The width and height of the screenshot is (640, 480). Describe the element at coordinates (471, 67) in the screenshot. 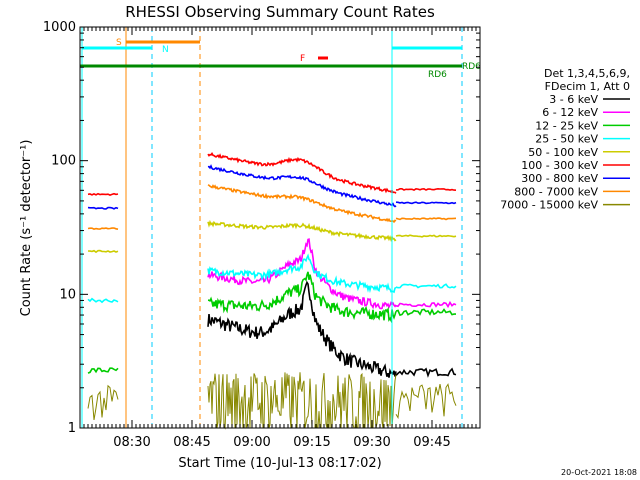

I see `flag-label-4: RD6` at that location.